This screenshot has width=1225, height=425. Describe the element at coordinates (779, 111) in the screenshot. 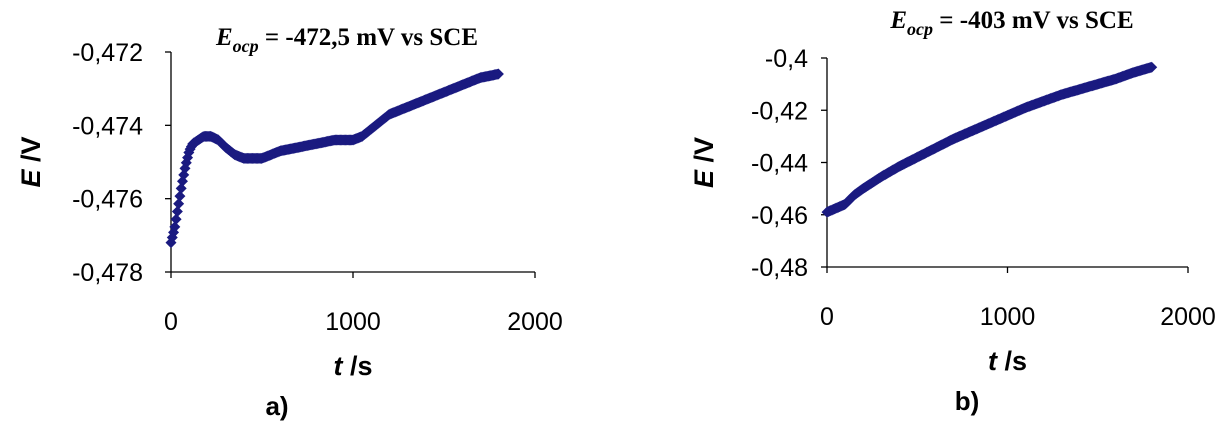

I see `y-tick-label: -0,42` at that location.